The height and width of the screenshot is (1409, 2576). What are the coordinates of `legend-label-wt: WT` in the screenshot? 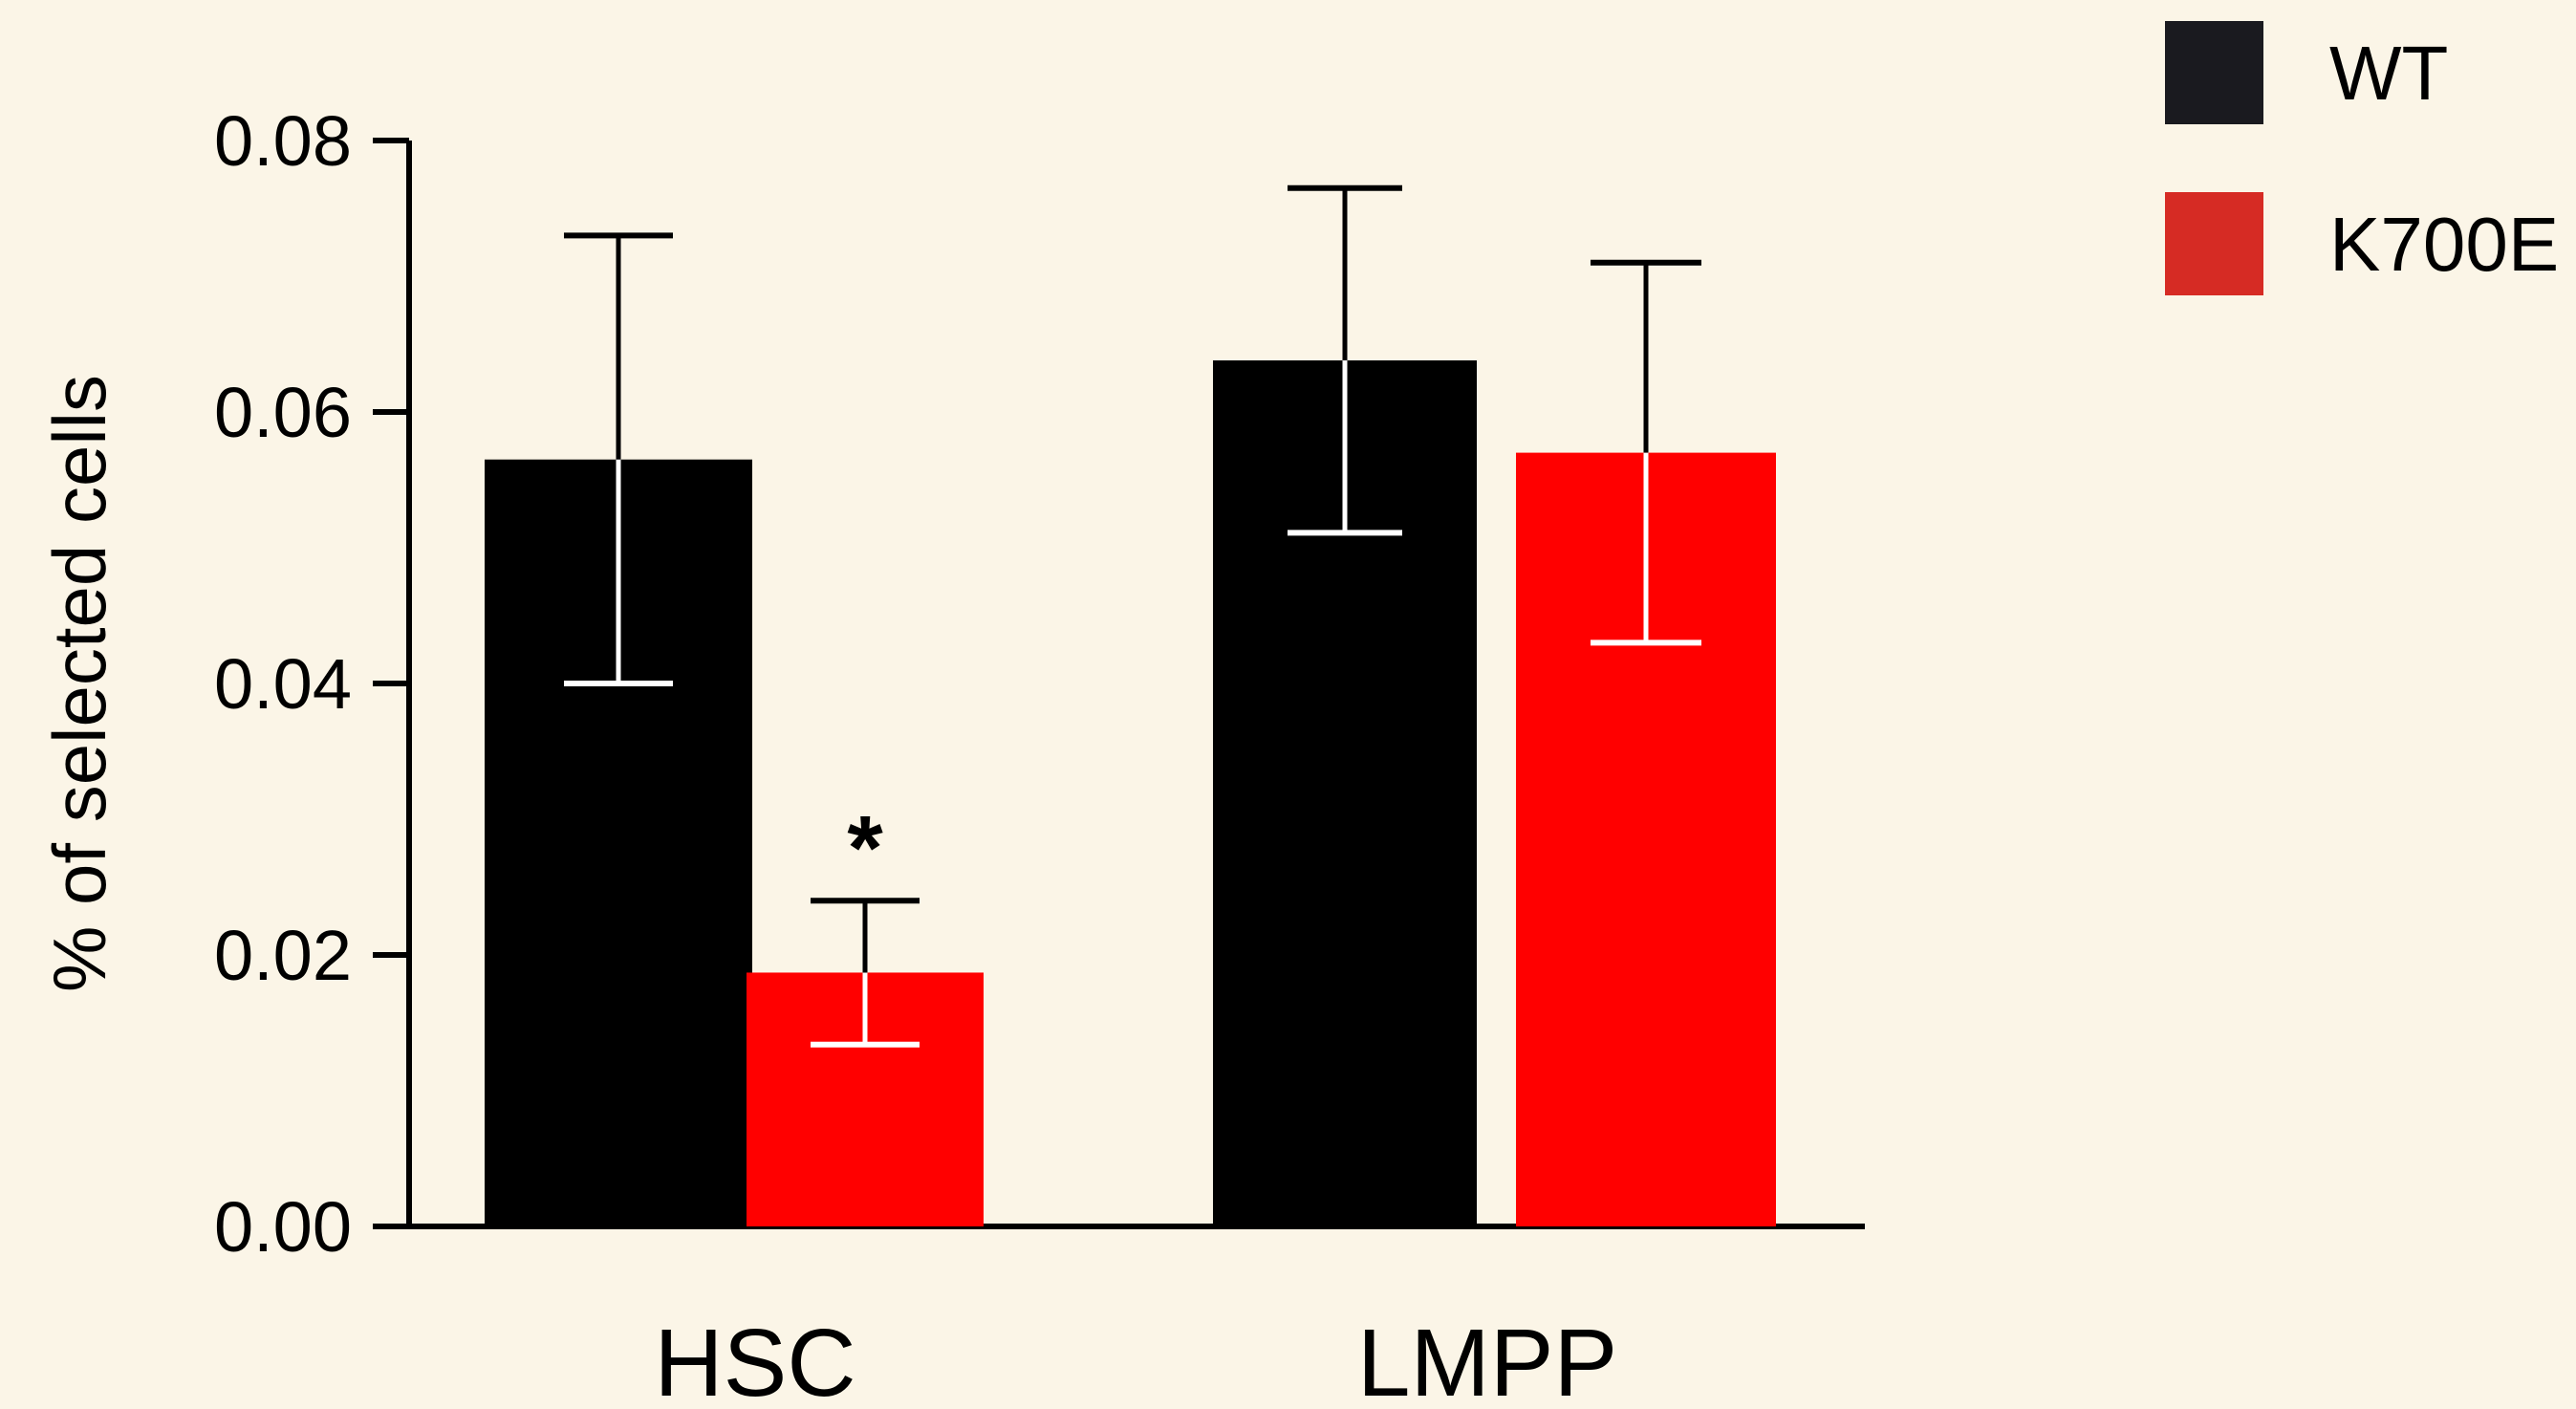 It's located at (2388, 74).